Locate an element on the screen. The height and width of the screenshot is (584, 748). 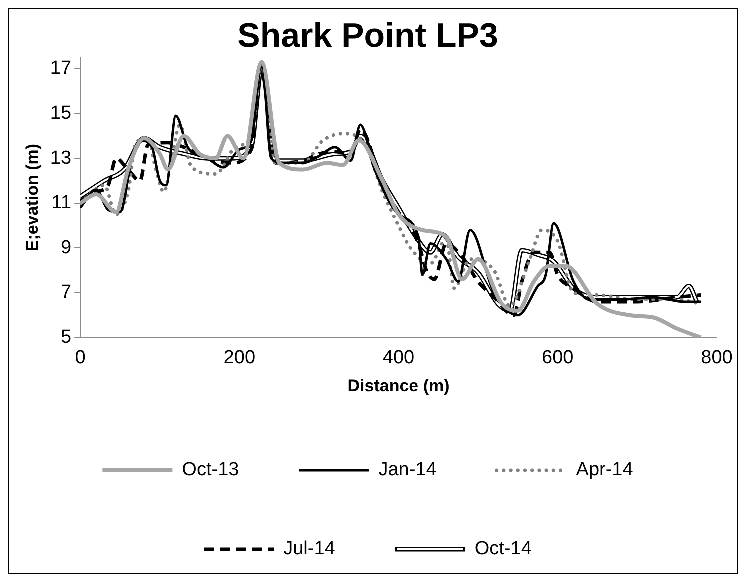
legend-label: Oct-14 is located at coordinates (503, 549).